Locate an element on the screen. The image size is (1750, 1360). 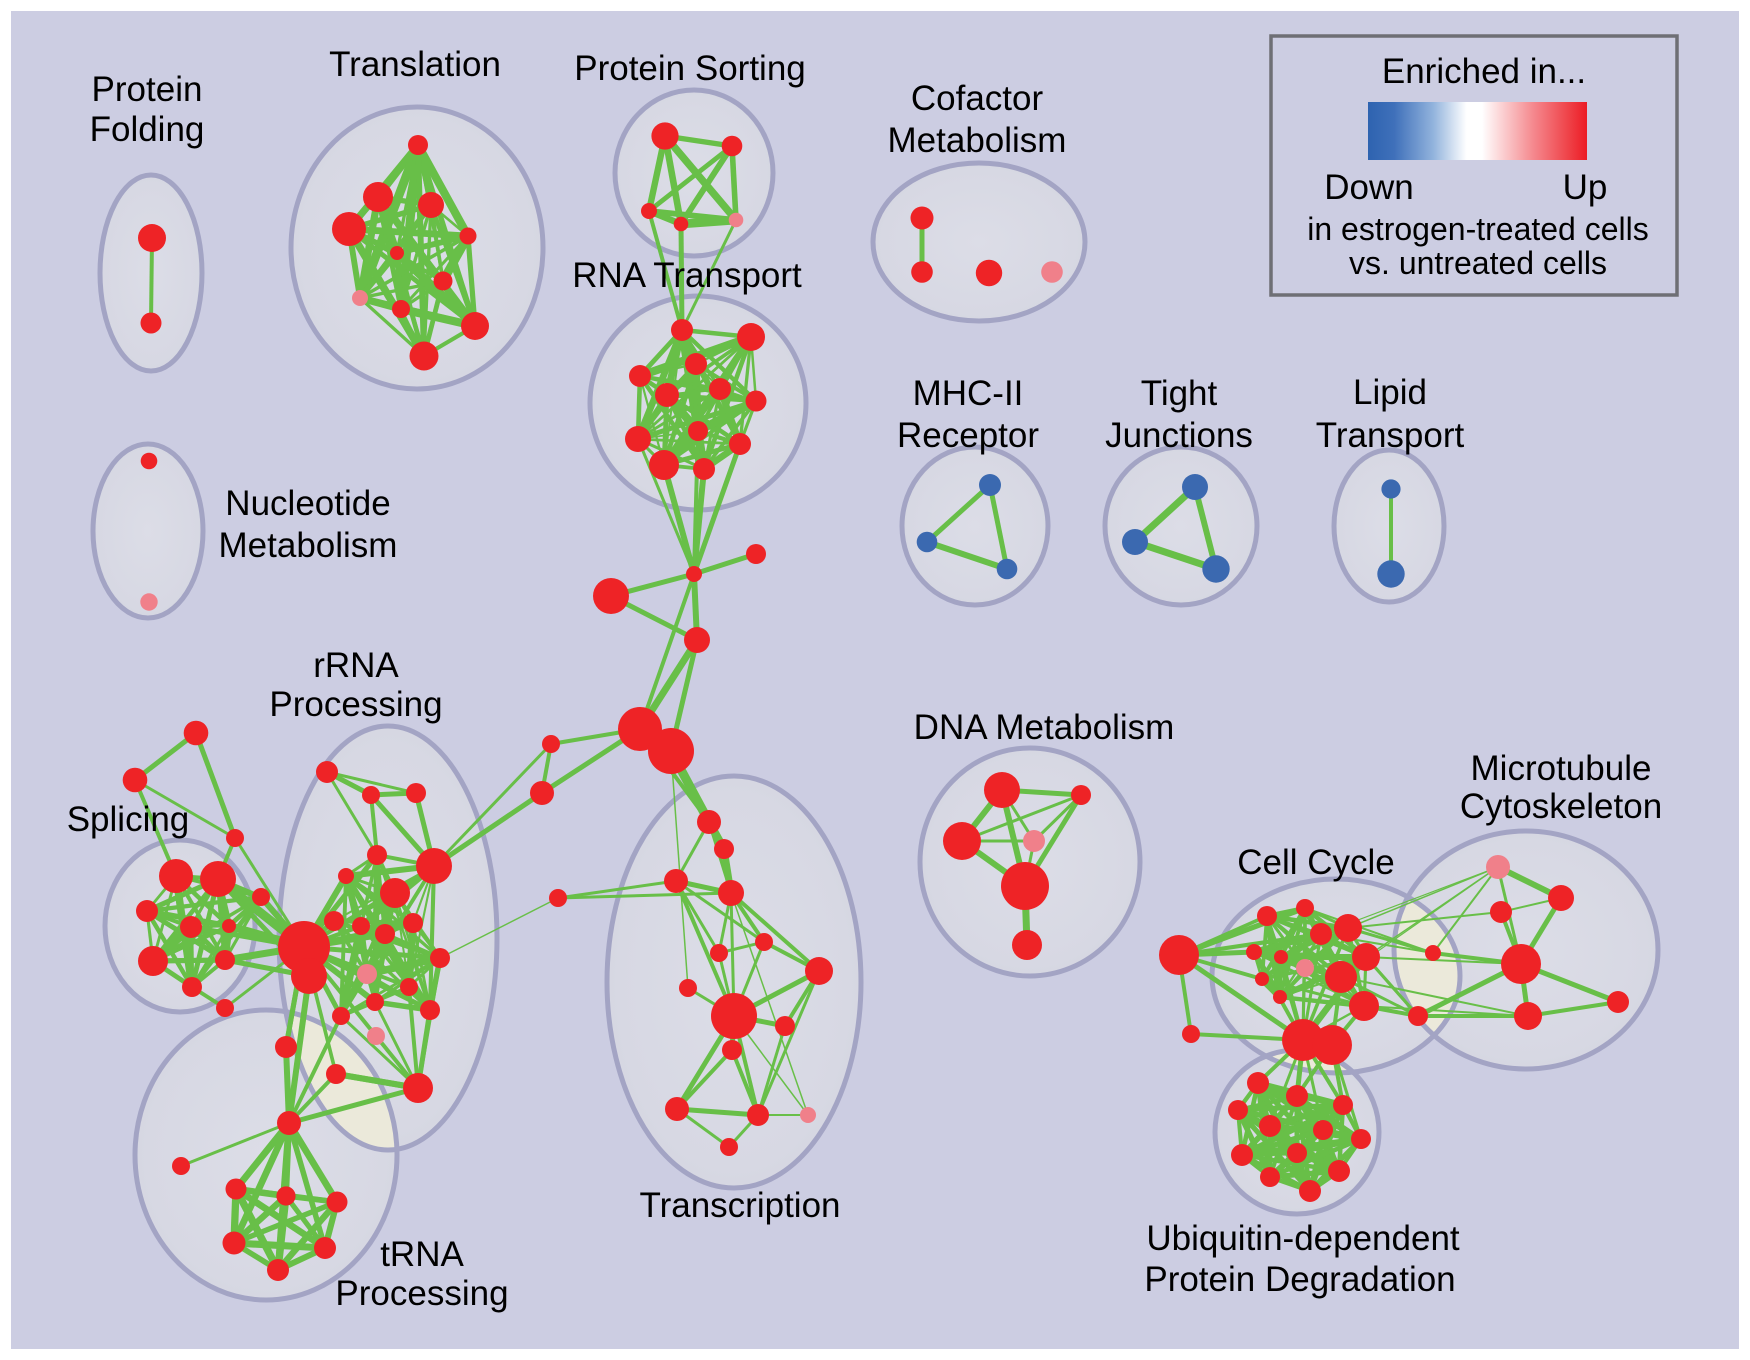
svg-text: Nucleotide is located at coordinates (307, 503).